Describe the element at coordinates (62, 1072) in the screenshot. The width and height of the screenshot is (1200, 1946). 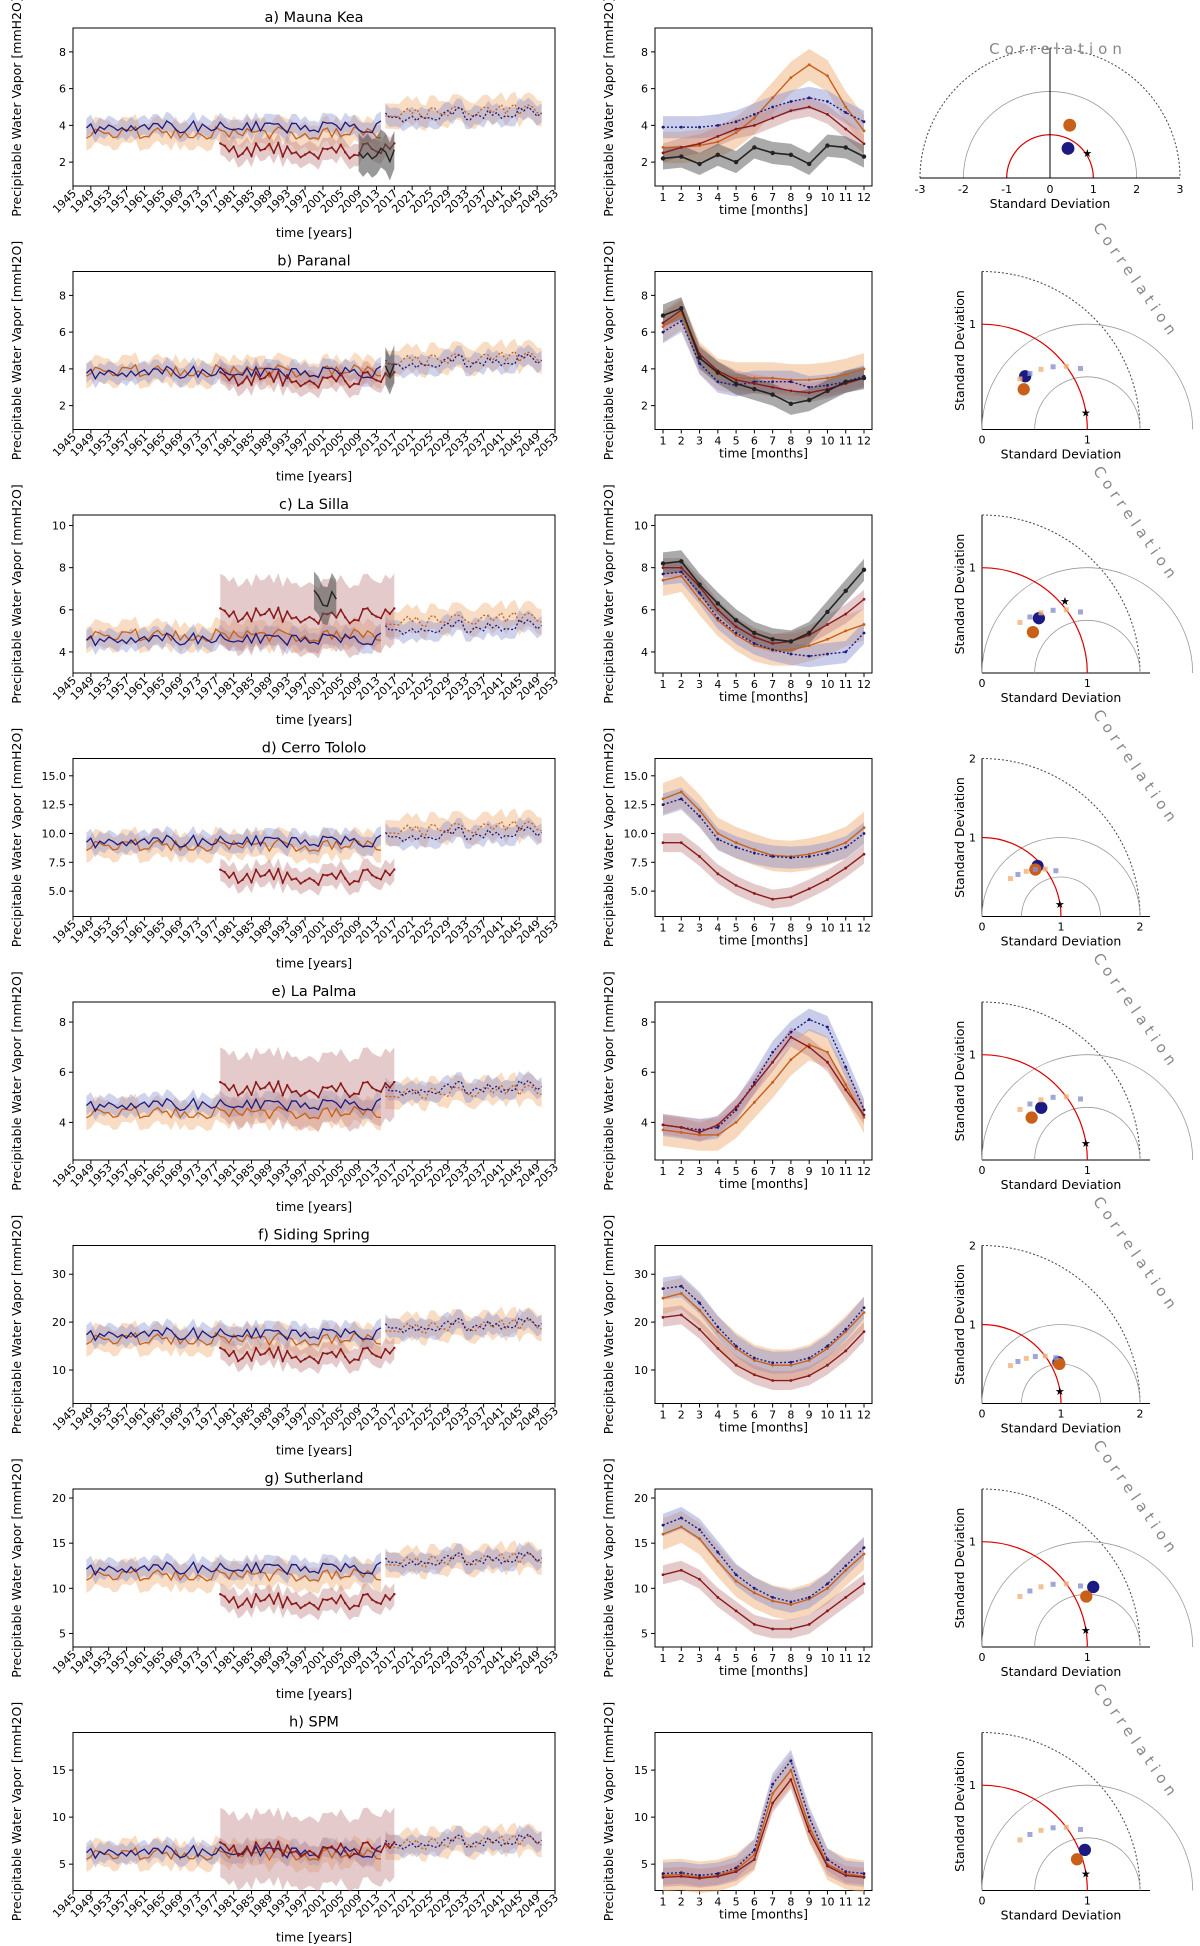
I see `y-tick-label: 6` at that location.